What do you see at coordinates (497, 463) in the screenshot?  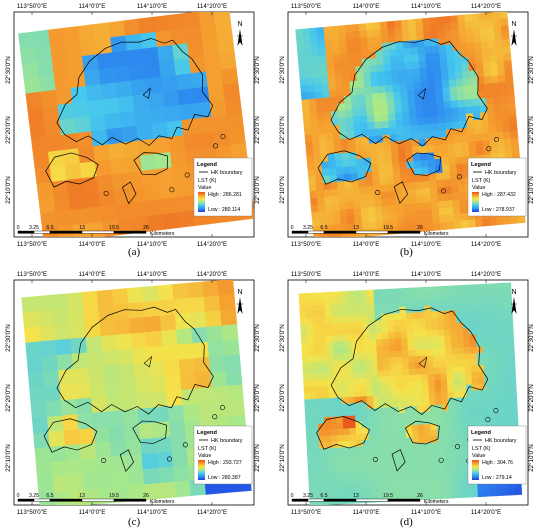 I see `legend-high-value: High : 304.76` at bounding box center [497, 463].